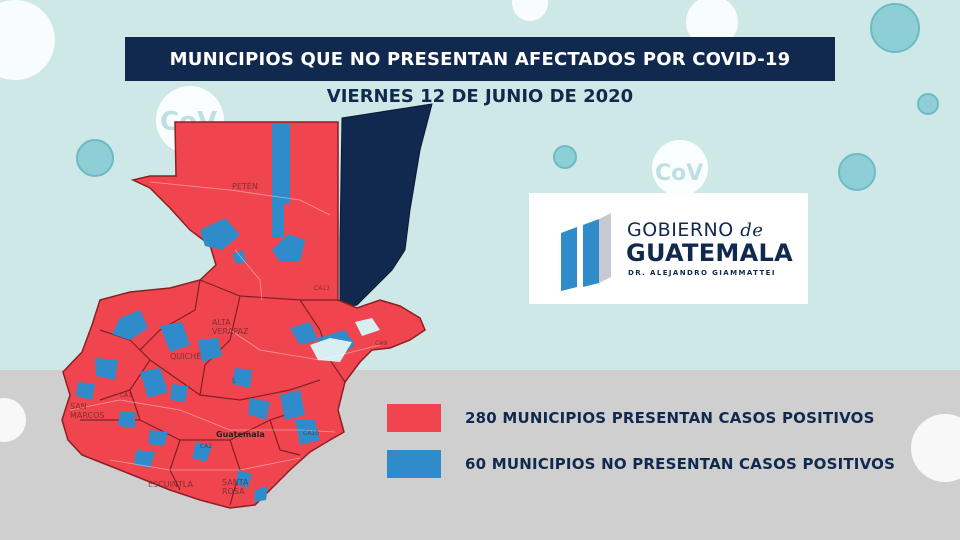  Describe the element at coordinates (679, 173) in the screenshot. I see `svg-text: CoV` at that location.